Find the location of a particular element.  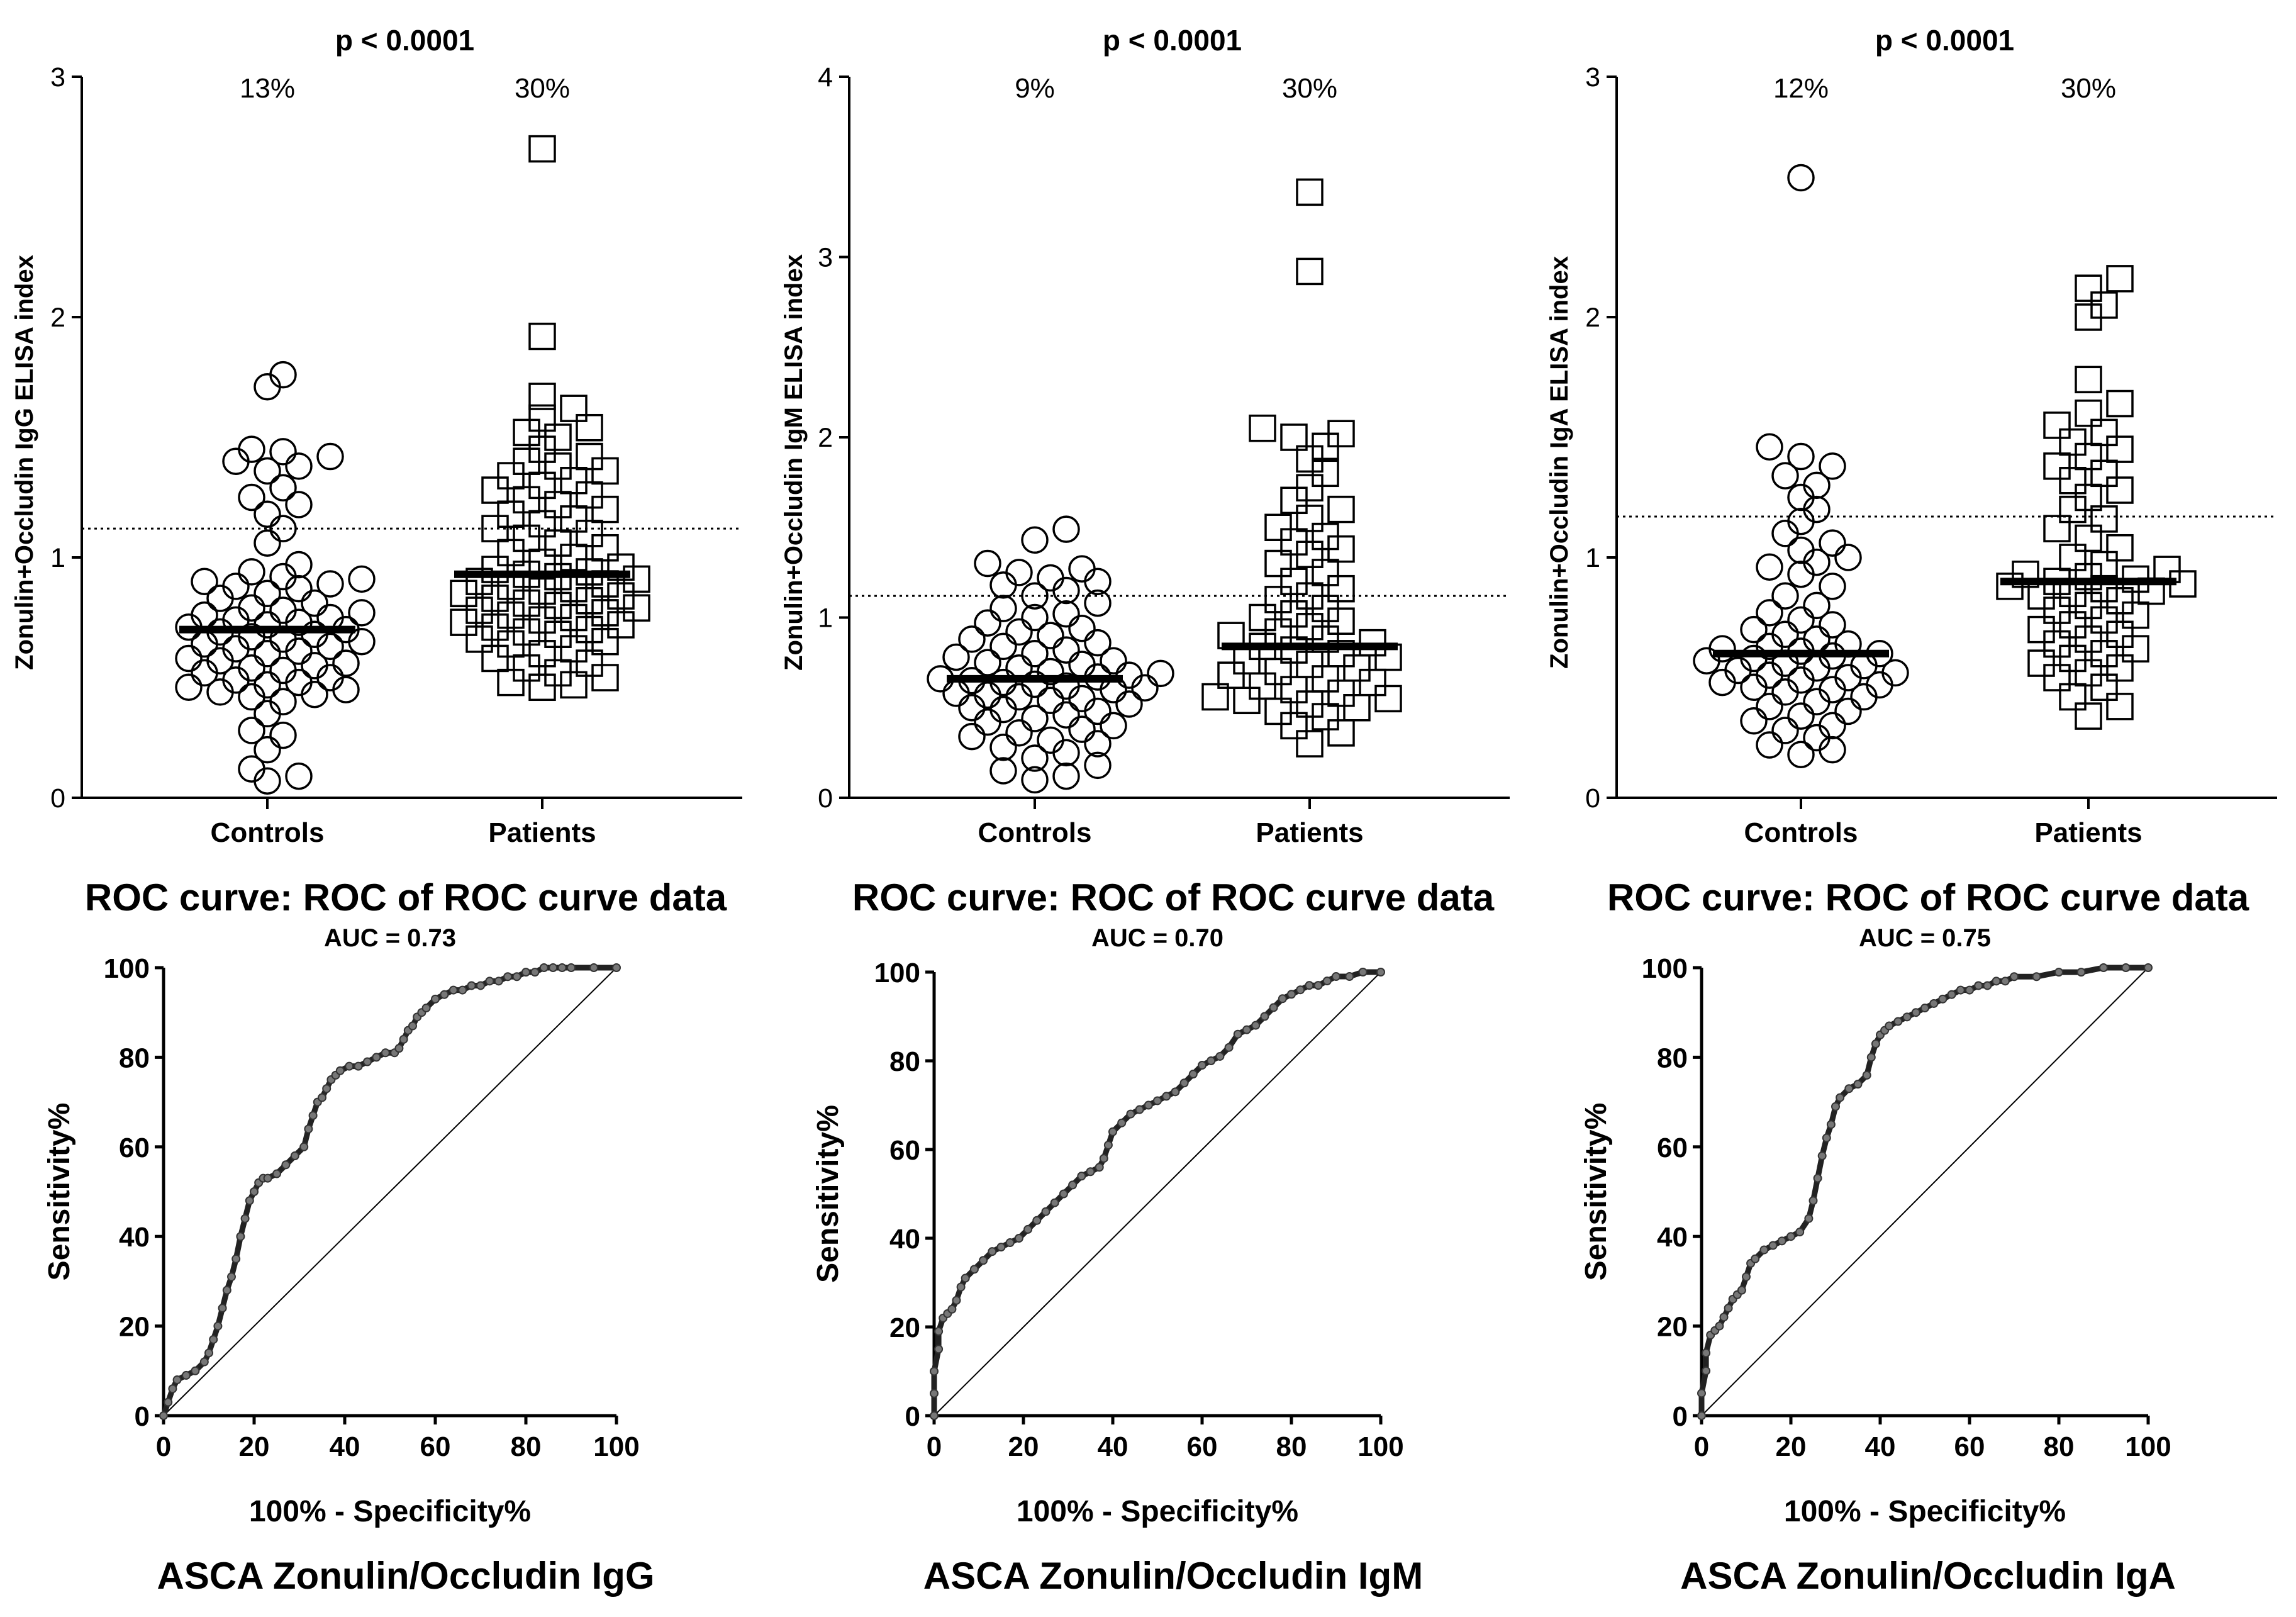

y-tick-label: 80 is located at coordinates (1672, 1058).